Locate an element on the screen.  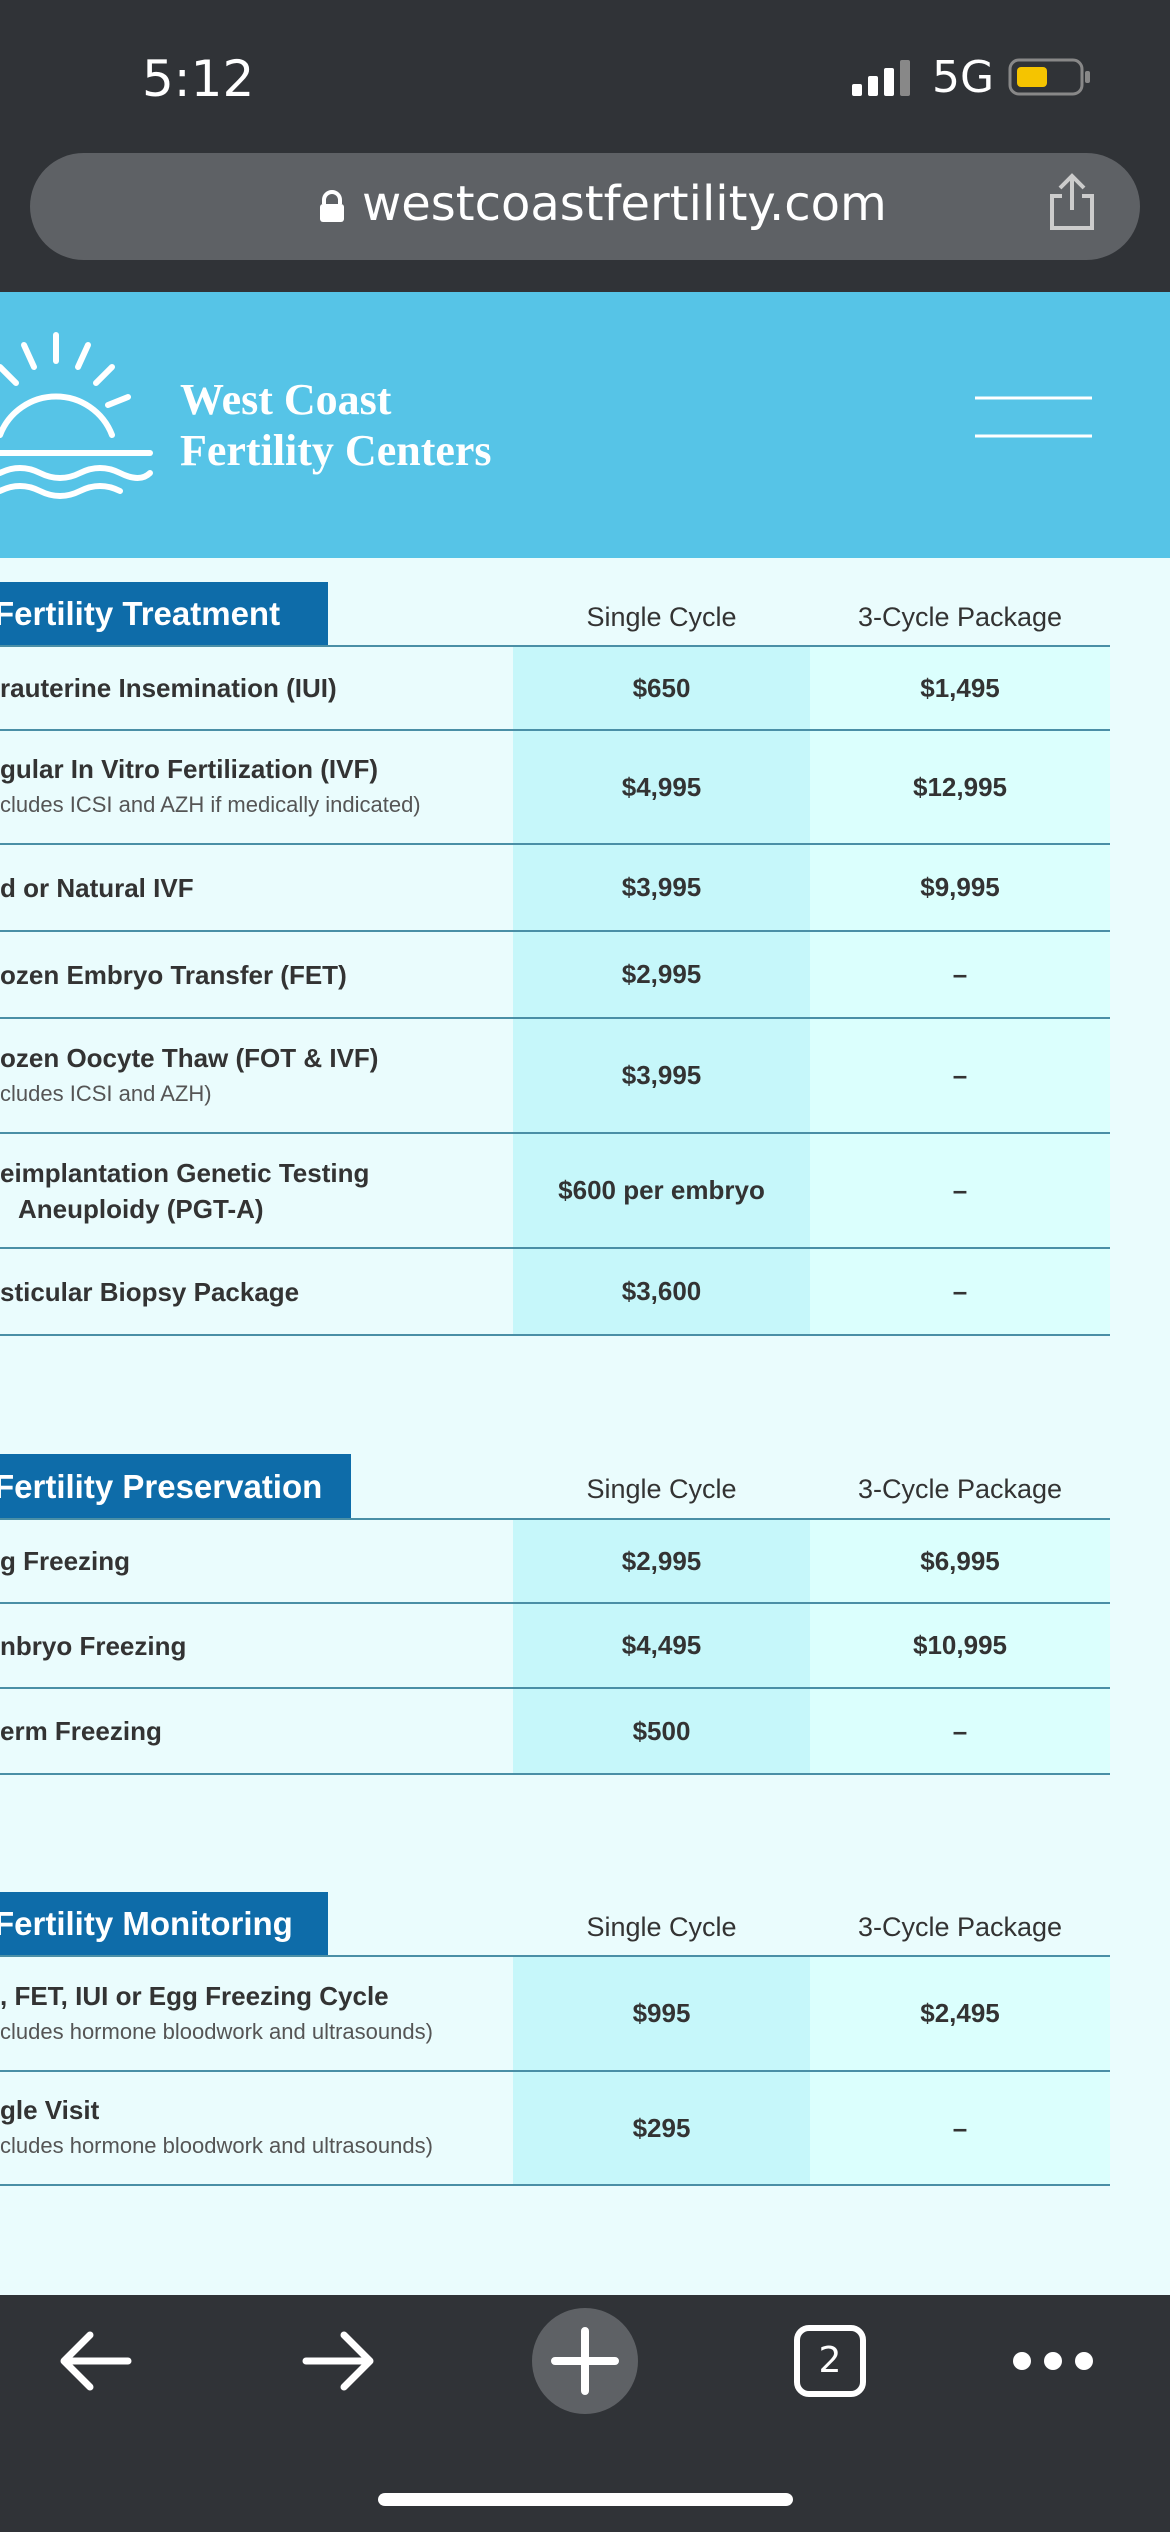
single-price: $4,495 is located at coordinates (661, 1645).